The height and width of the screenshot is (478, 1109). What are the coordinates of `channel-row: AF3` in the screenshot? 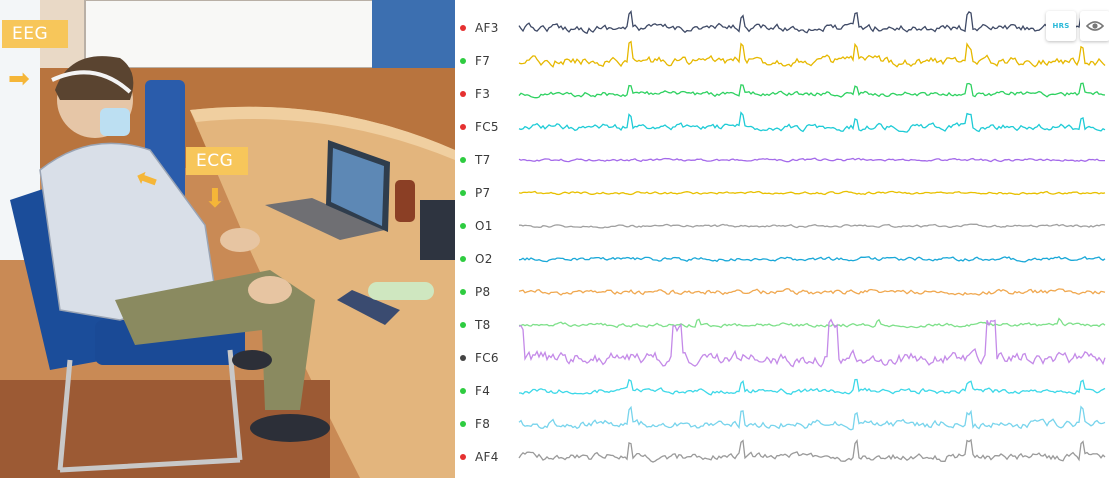 It's located at (485, 28).